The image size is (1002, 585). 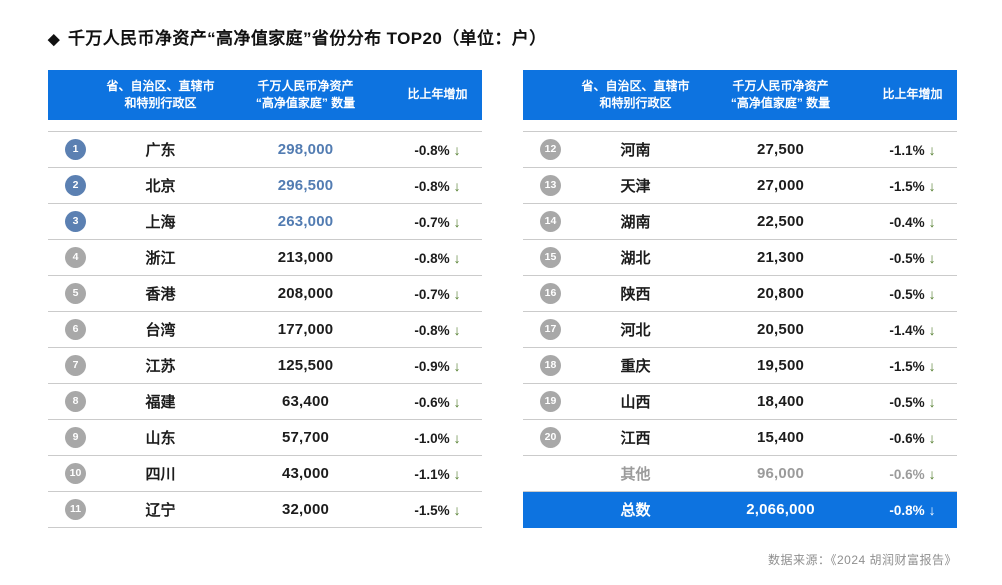 I want to click on table-row: 13 天津 27,000 -1.5% ↓, so click(x=740, y=186).